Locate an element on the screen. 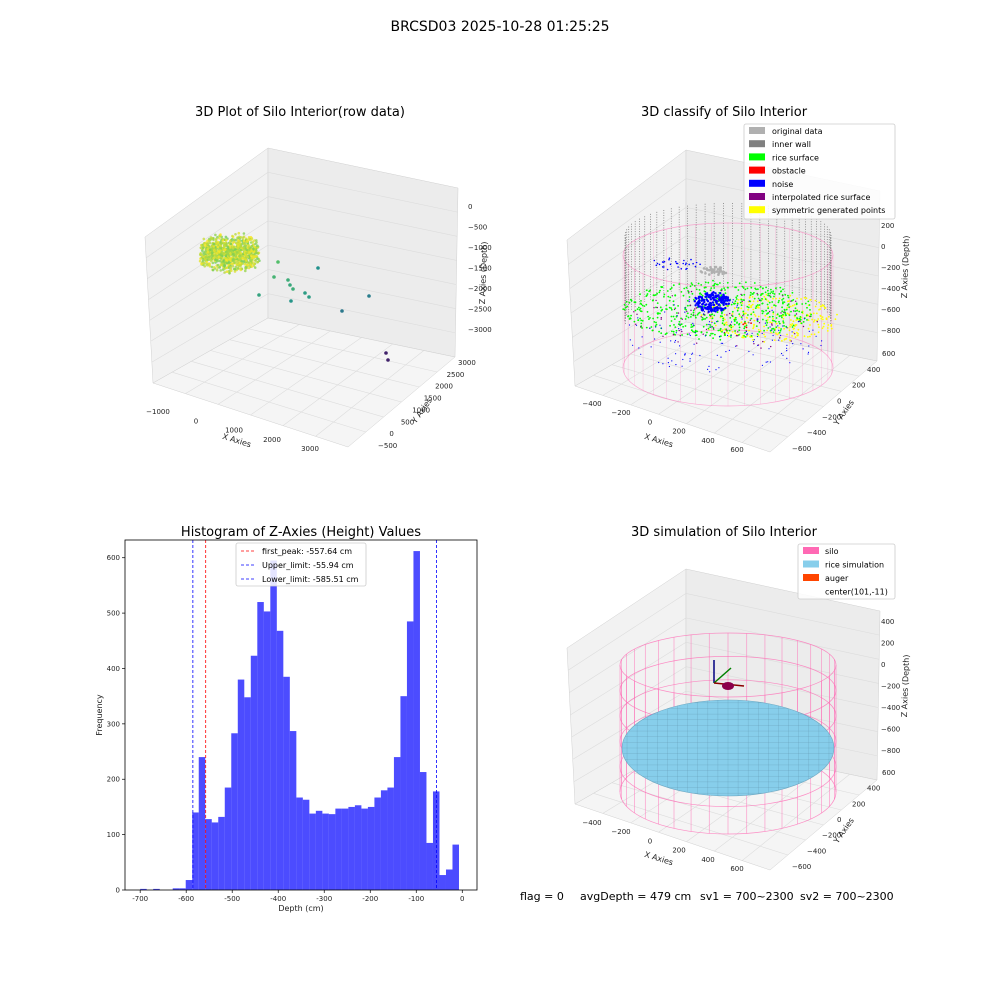 The height and width of the screenshot is (1000, 1000). silo-wire-bottom is located at coordinates (728, 368).